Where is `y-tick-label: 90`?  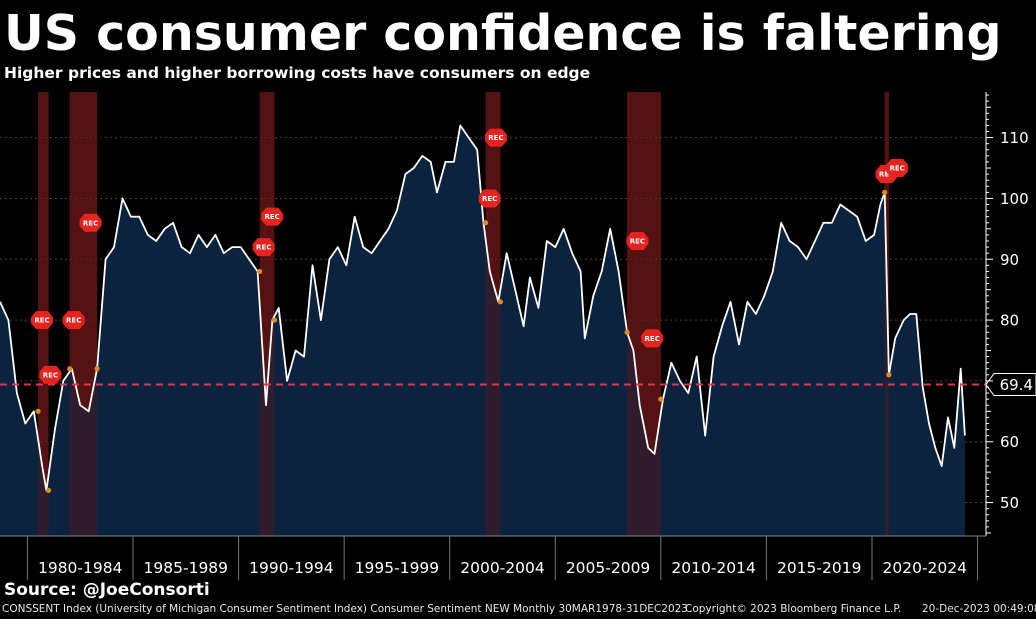
y-tick-label: 90 is located at coordinates (1009, 260).